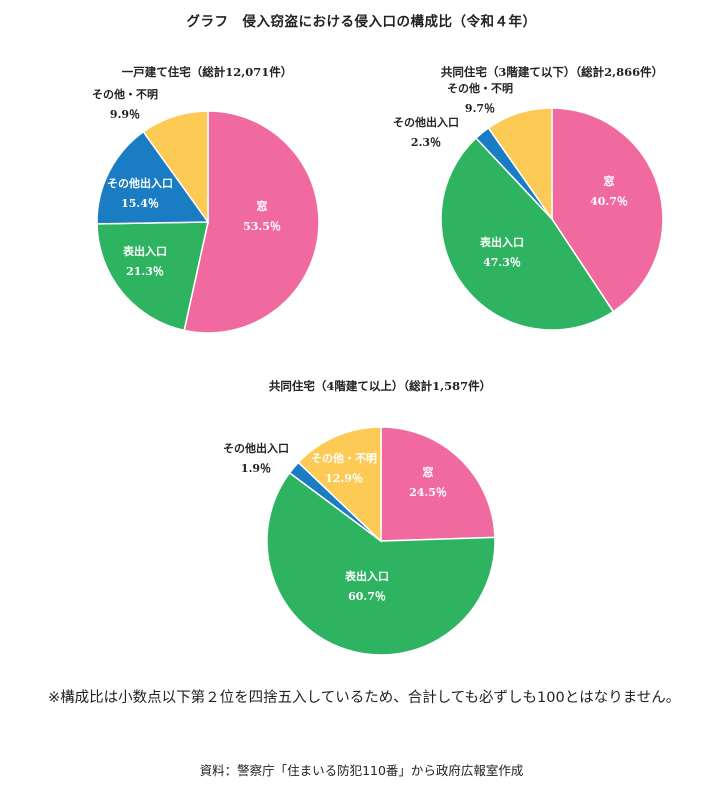 The height and width of the screenshot is (789, 723). What do you see at coordinates (140, 203) in the screenshot?
I see `slice-value-label-other-entrance: 15.4％` at bounding box center [140, 203].